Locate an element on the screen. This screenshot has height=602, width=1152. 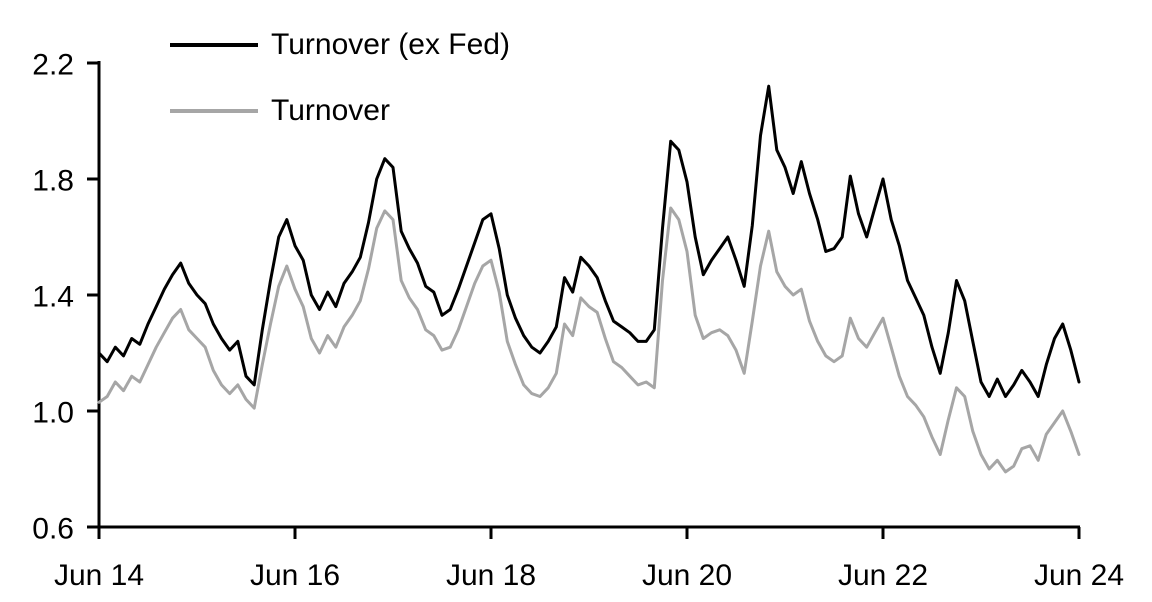
x-tick-label: Jun 16 is located at coordinates (295, 575).